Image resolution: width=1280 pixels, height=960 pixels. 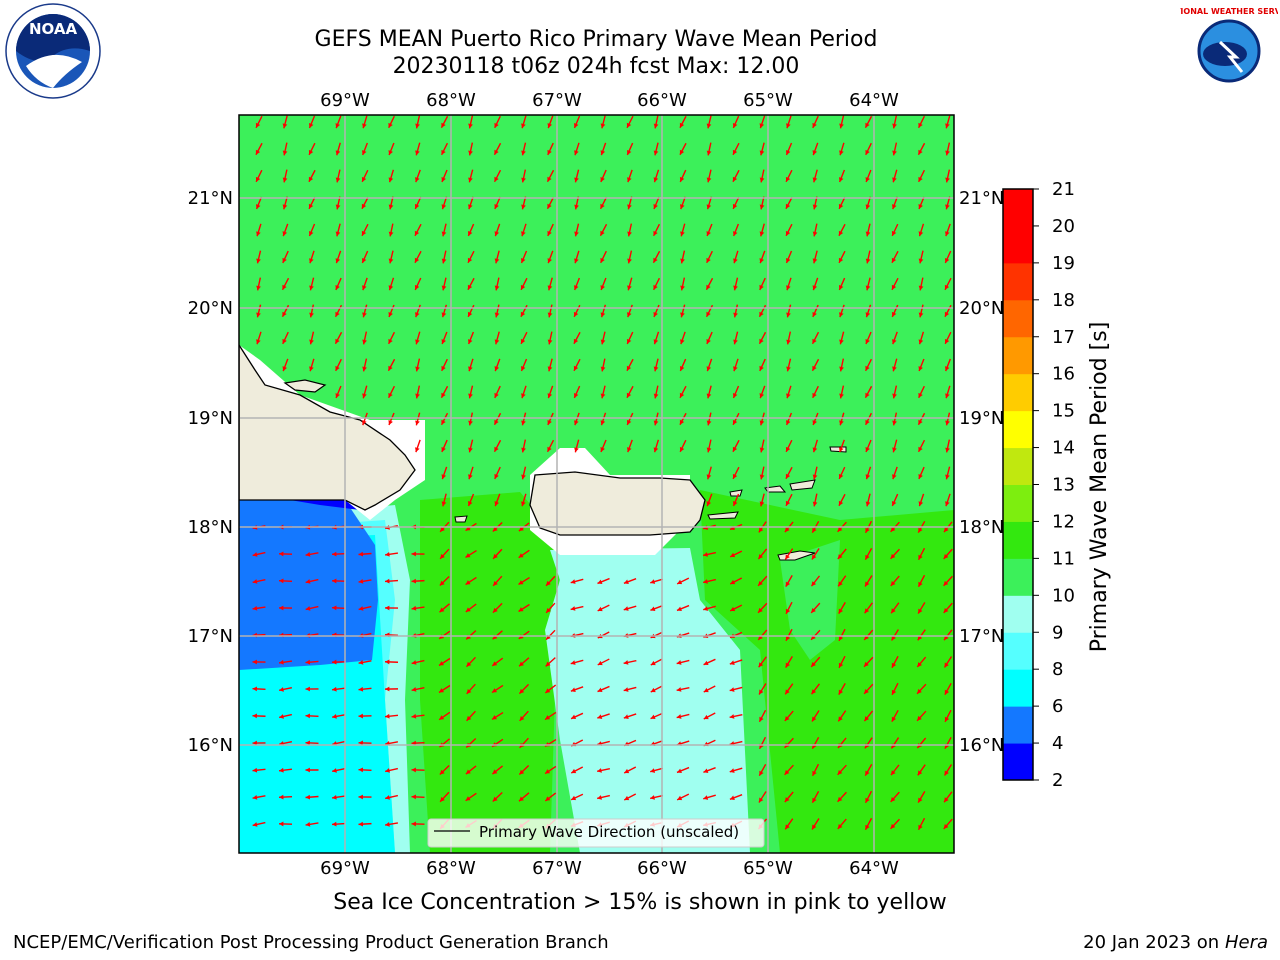 I want to click on lon-label: 65°W, so click(x=768, y=868).